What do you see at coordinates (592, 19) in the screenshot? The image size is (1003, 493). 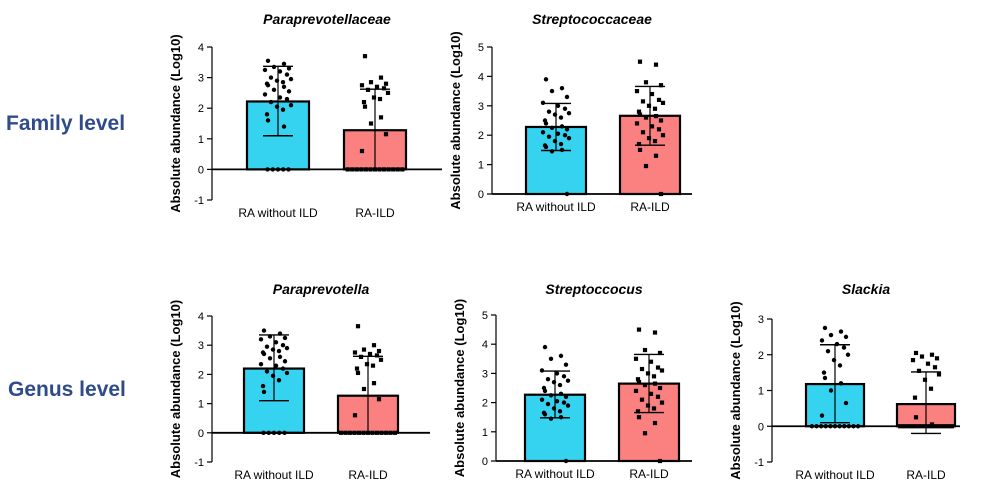 I see `chart-title: Streptococcaceae` at bounding box center [592, 19].